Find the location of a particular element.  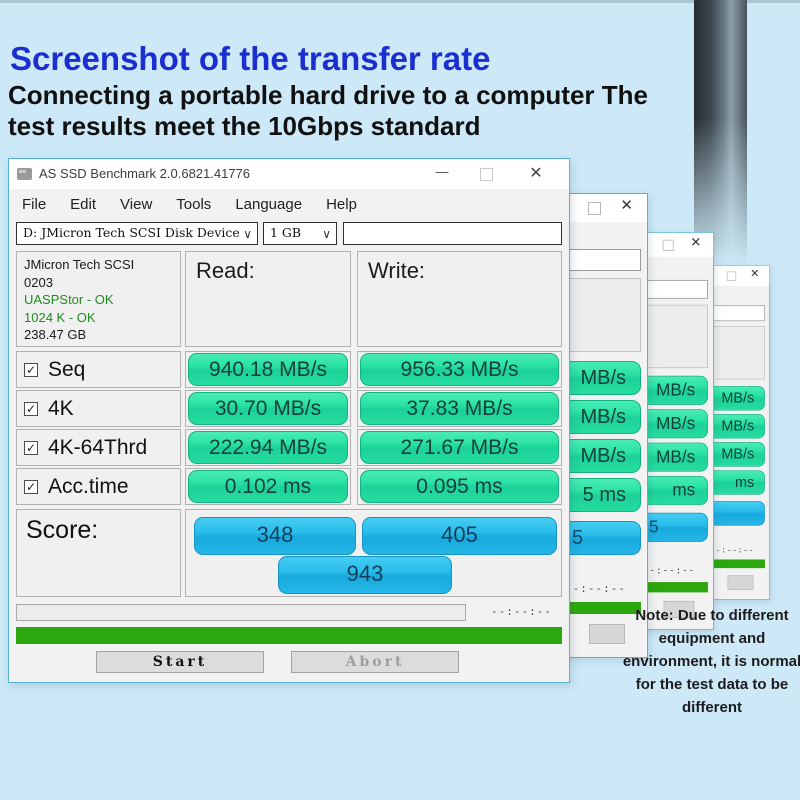

checkbox-acc.time: ✓ is located at coordinates (31, 486).